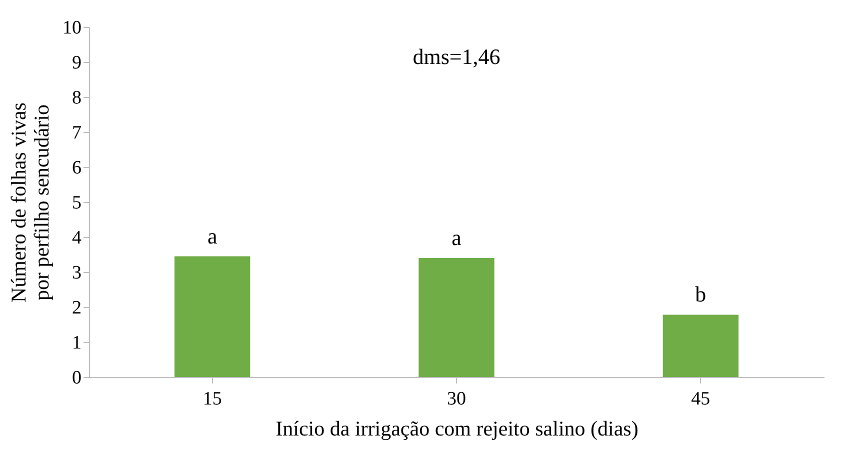 The height and width of the screenshot is (460, 845). Describe the element at coordinates (77, 168) in the screenshot. I see `y-tick-label: 6` at that location.